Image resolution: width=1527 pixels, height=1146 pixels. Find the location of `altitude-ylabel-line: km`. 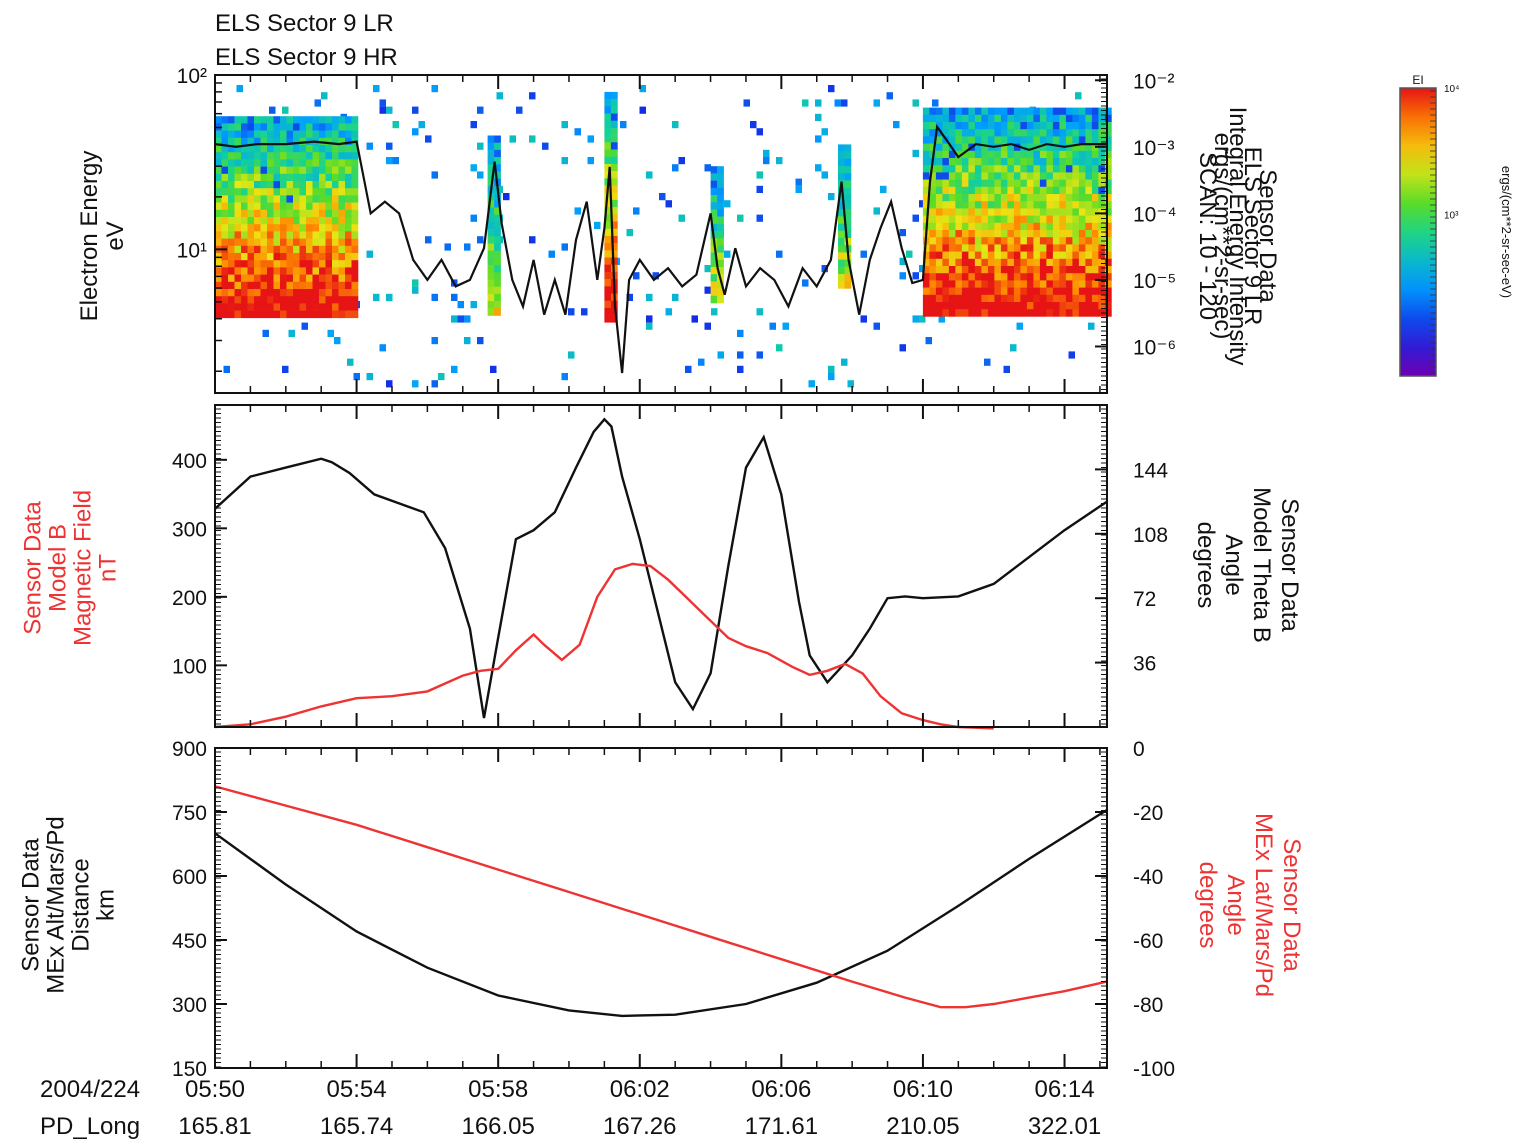

altitude-ylabel-line: km is located at coordinates (106, 905).